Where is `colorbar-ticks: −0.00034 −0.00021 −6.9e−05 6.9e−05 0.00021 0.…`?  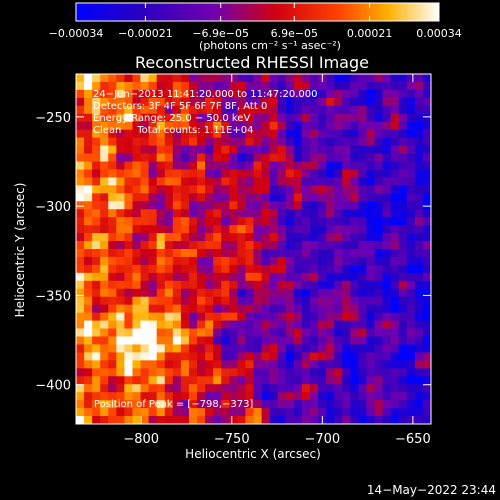 colorbar-ticks: −0.00034 −0.00021 −6.9e−05 6.9e−05 0.00021 0.… is located at coordinates (255, 21).